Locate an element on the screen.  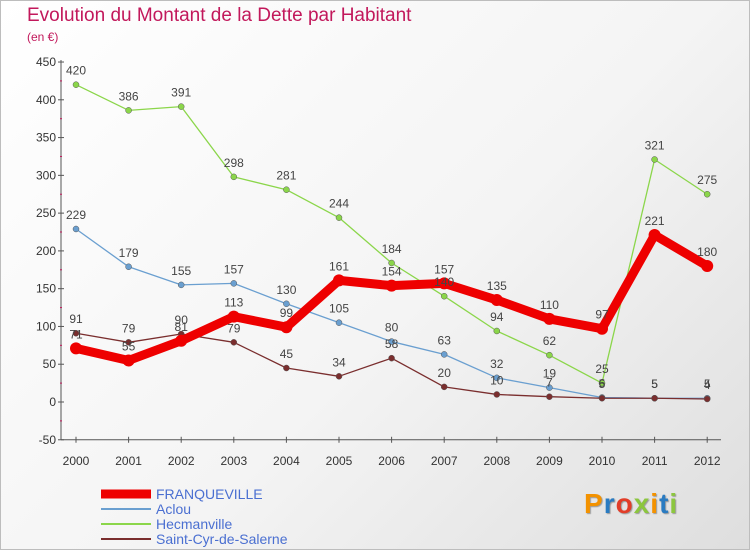
y-tick-label: 0 is located at coordinates (52, 402).